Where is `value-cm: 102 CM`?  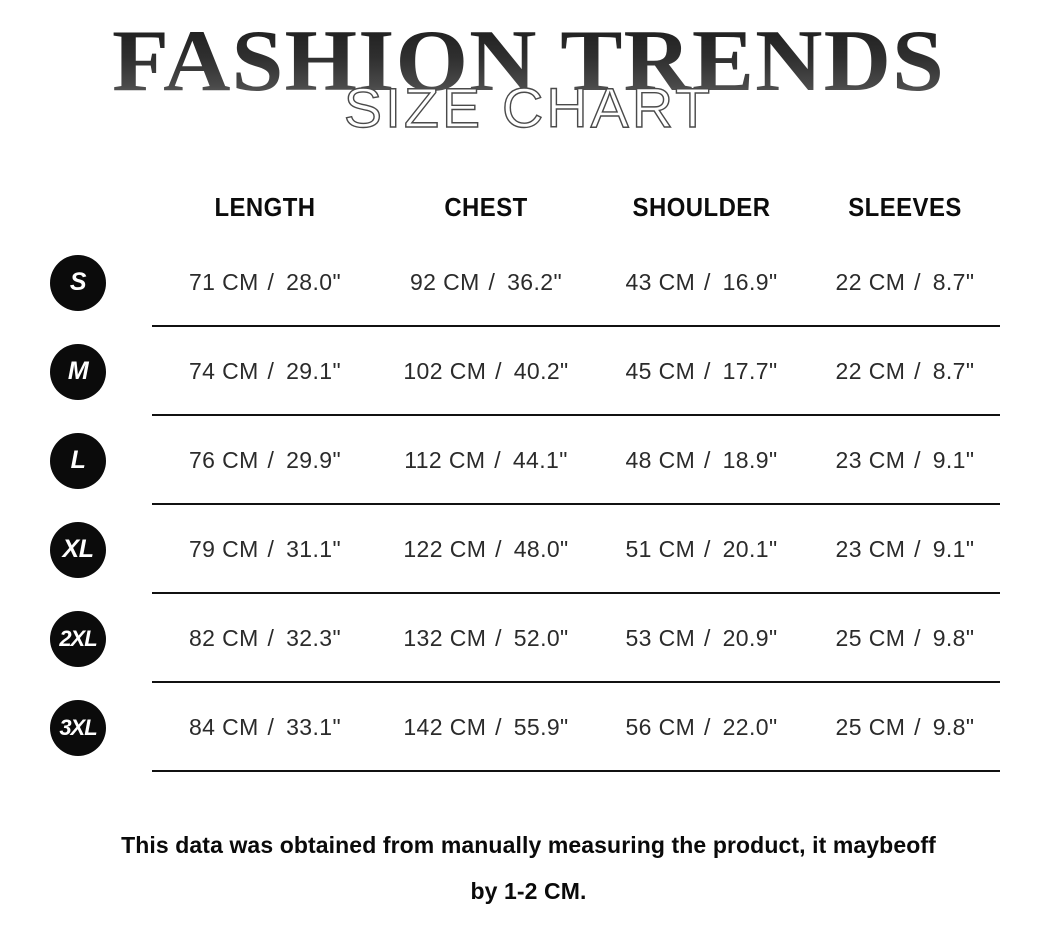
value-cm: 102 CM is located at coordinates (445, 371).